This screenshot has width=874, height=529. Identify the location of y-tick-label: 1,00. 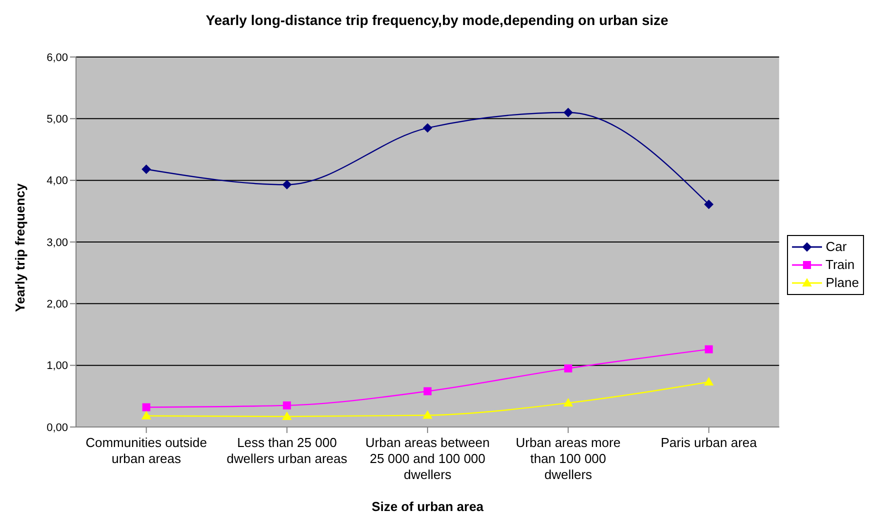
(57, 366).